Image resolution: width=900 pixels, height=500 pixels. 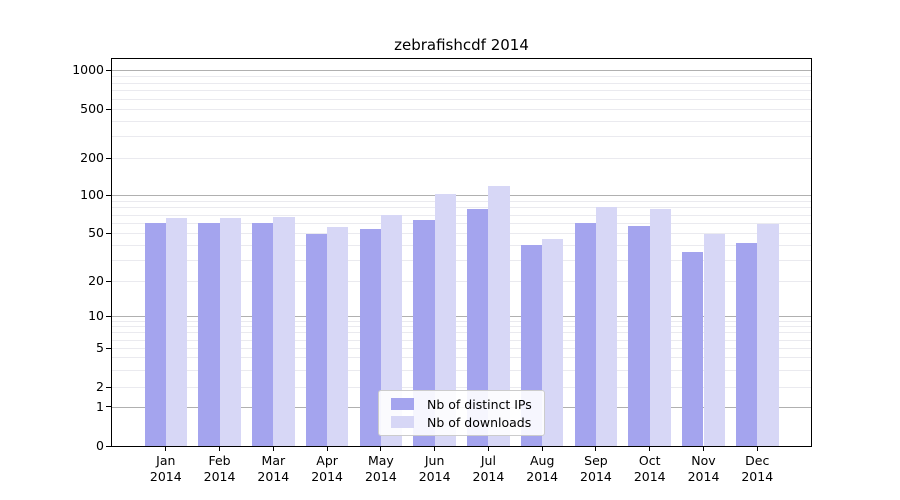 I want to click on bar-distinct-ips-may, so click(x=370, y=337).